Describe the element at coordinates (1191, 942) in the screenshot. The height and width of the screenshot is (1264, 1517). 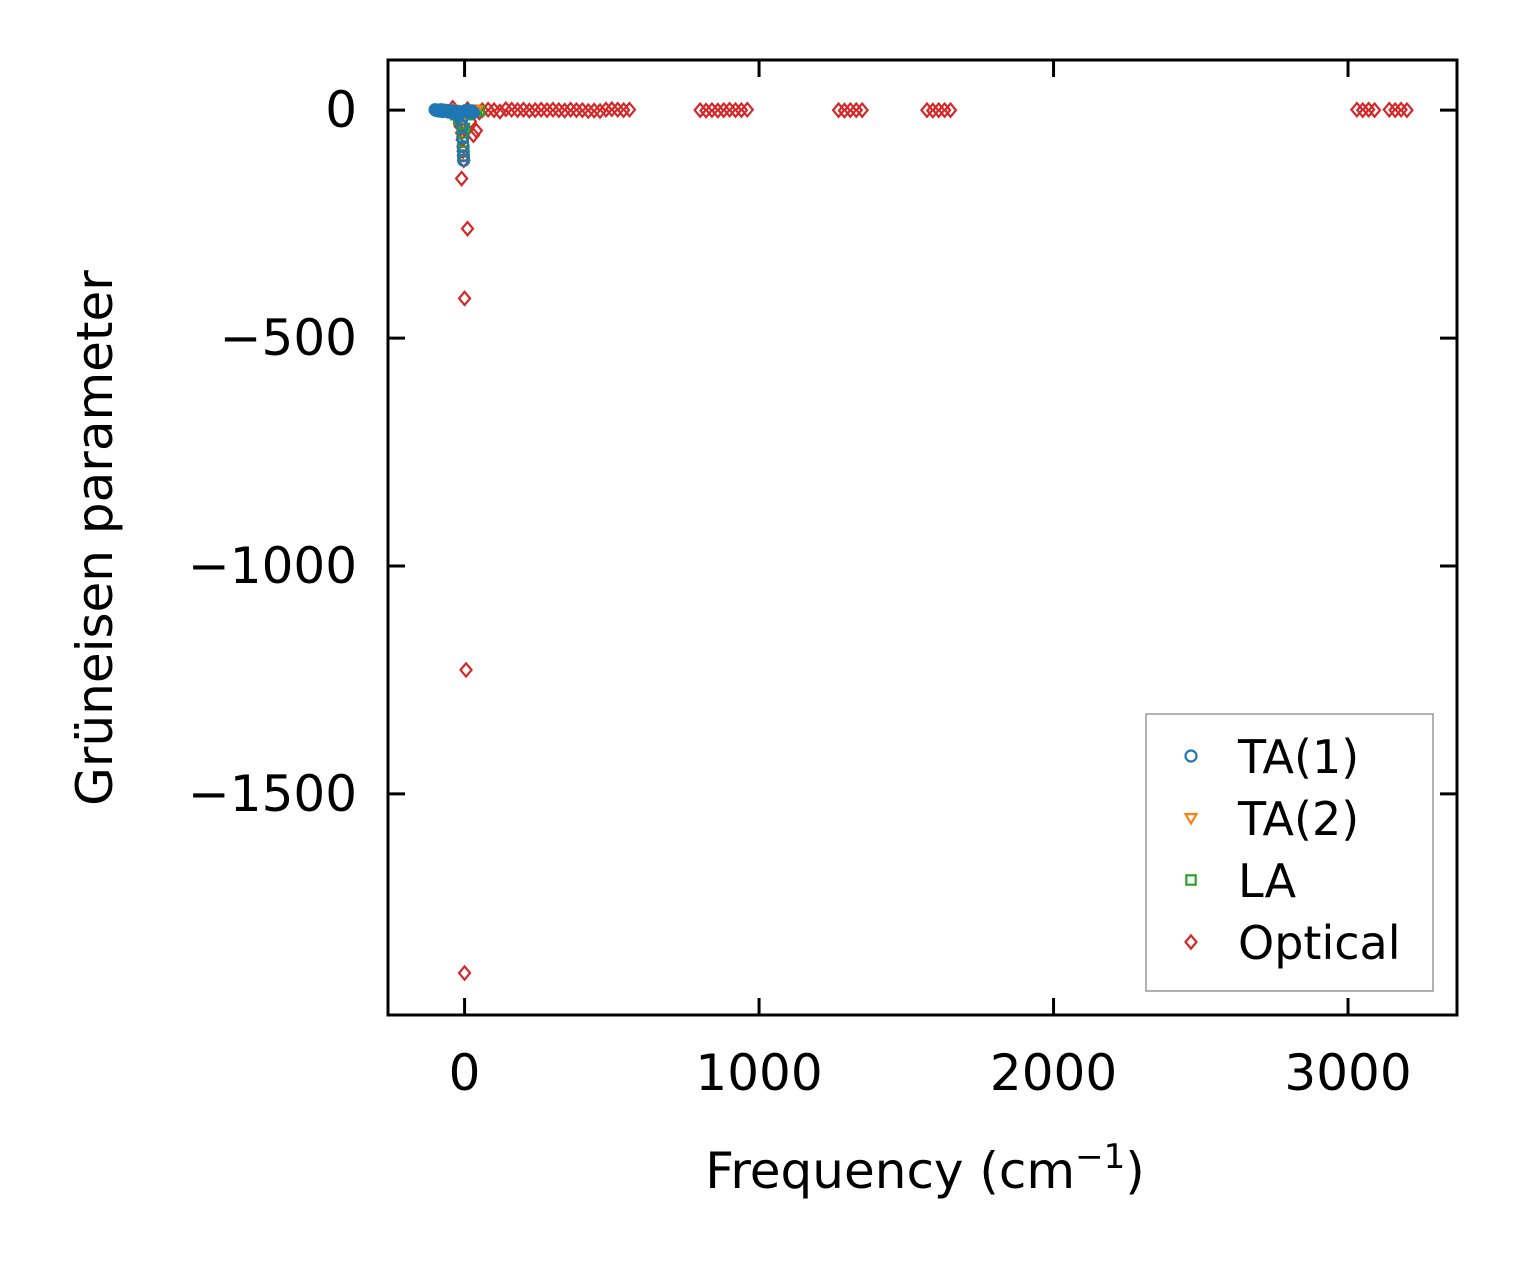
I see `legend-marker-optical` at that location.